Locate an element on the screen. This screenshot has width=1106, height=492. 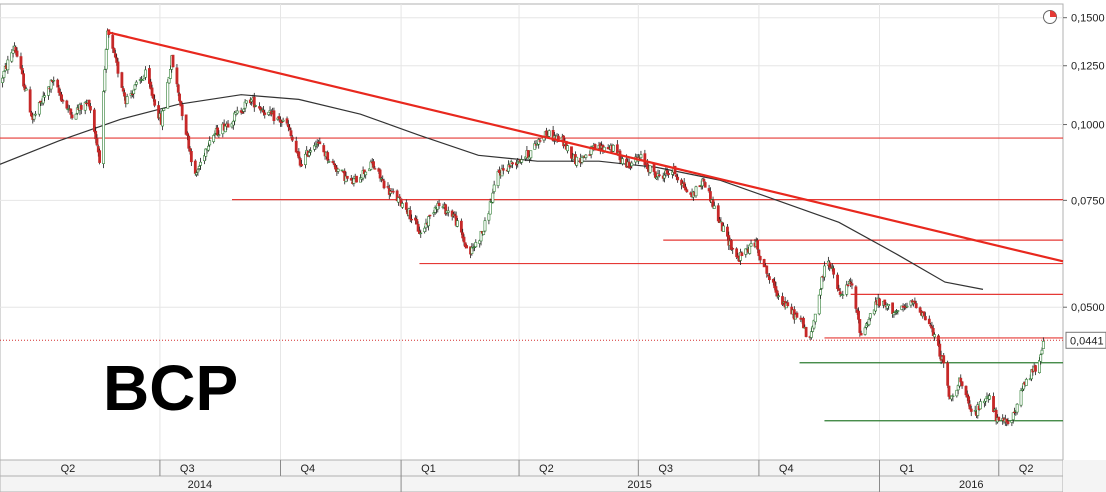
clock-hand is located at coordinates (1053, 14).